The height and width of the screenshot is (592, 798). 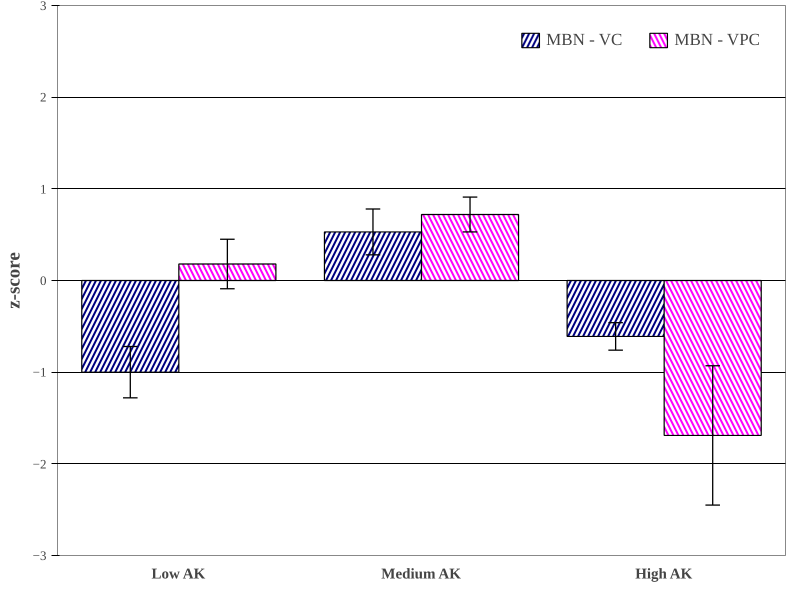 What do you see at coordinates (39, 372) in the screenshot?
I see `y-tick-label: −1` at bounding box center [39, 372].